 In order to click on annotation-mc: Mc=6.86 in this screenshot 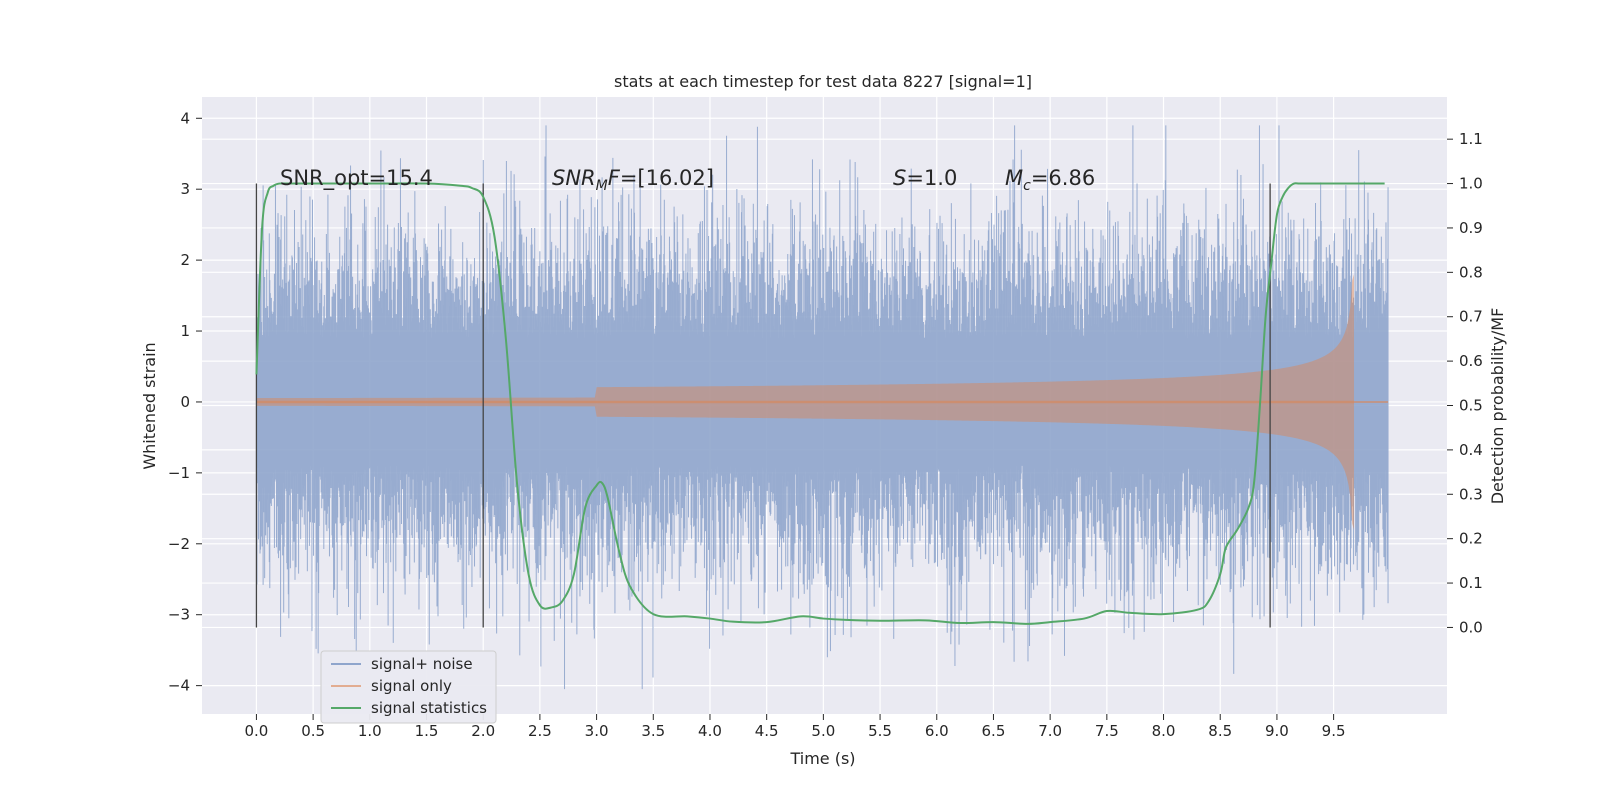, I will do `click(1050, 180)`.